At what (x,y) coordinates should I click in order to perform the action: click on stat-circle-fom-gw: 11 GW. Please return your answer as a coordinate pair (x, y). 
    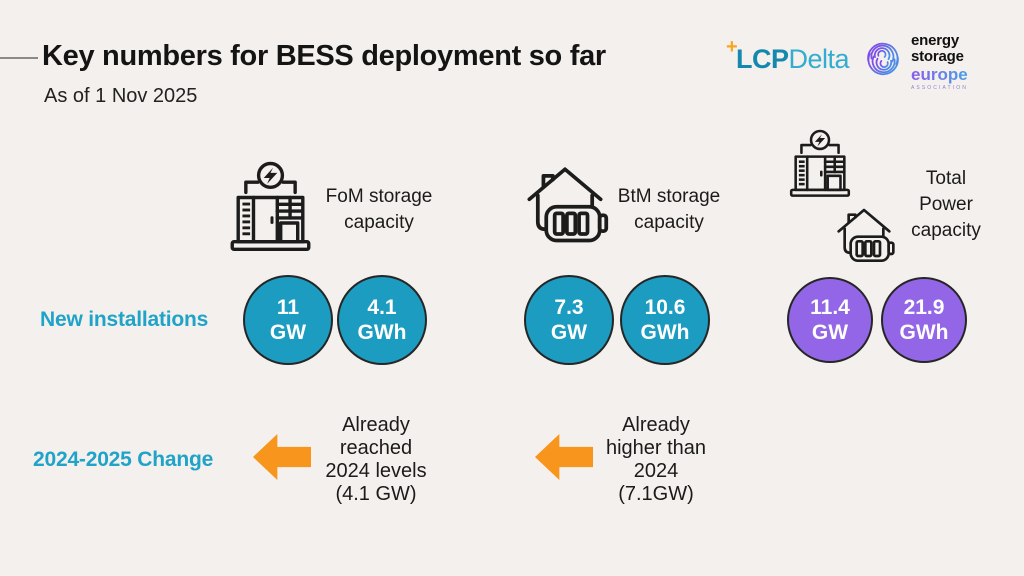
    Looking at the image, I should click on (288, 320).